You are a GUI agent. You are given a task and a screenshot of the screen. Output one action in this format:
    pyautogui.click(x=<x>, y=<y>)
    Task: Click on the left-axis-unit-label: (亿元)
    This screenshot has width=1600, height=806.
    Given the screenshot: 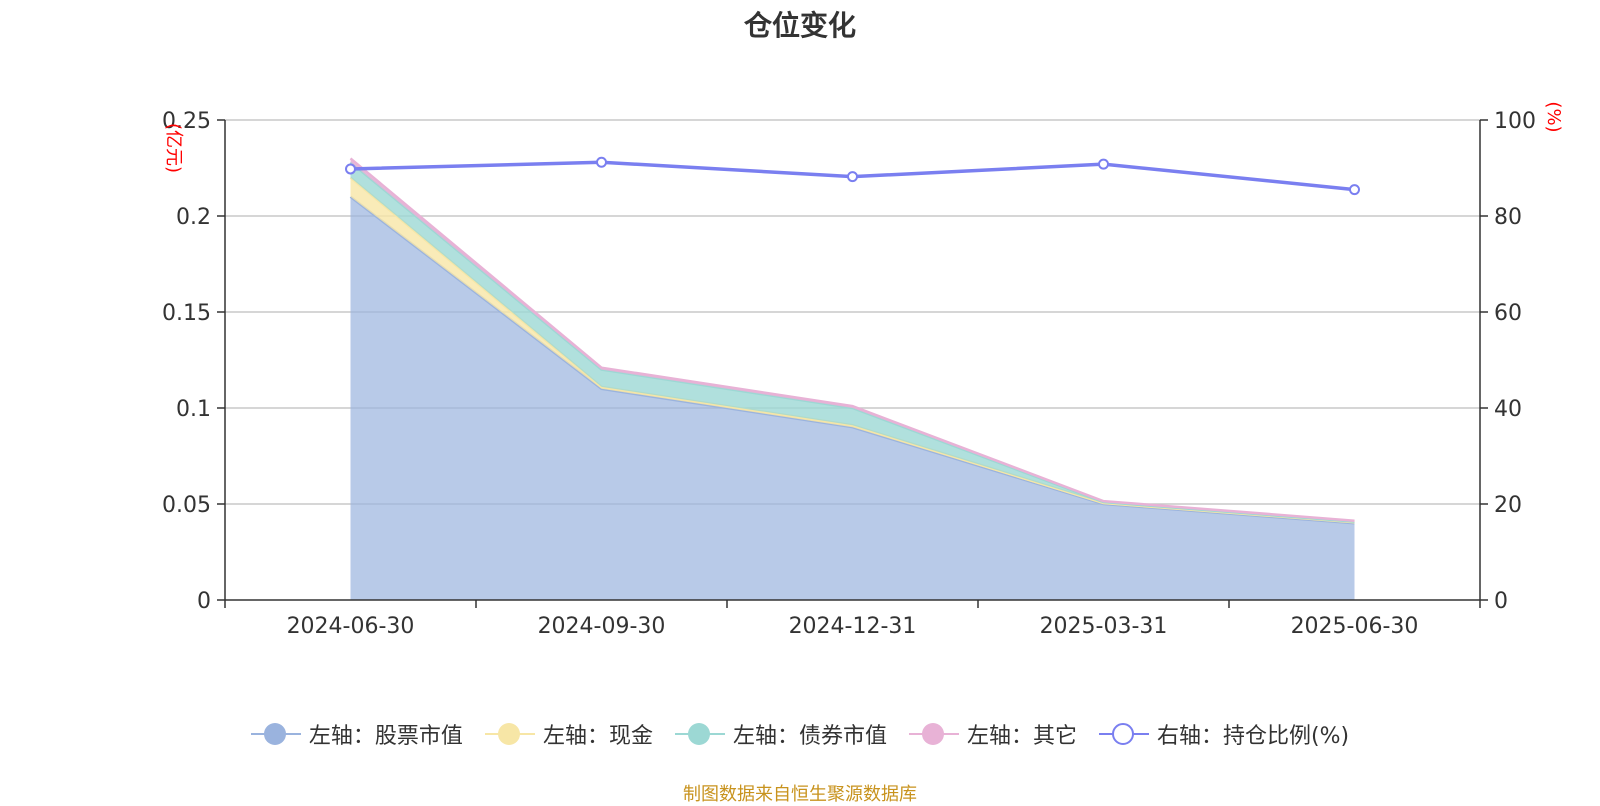 What is the action you would take?
    pyautogui.click(x=173, y=148)
    